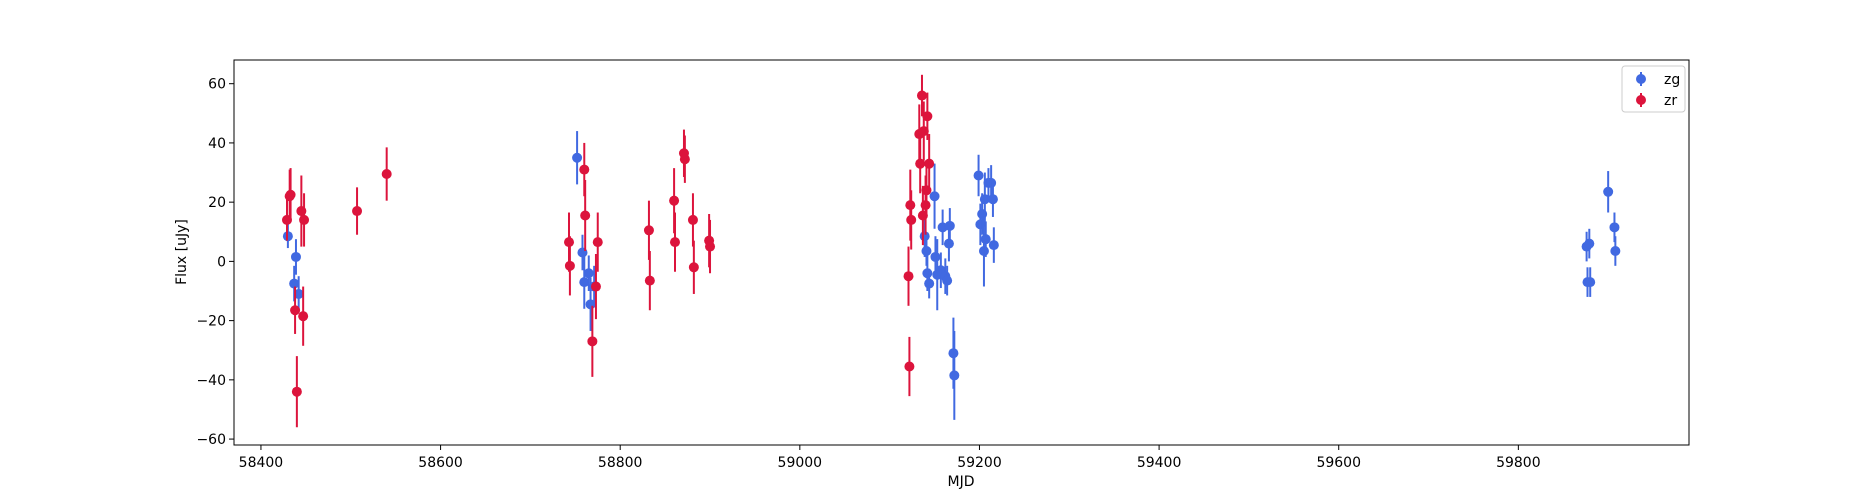  Describe the element at coordinates (1670, 101) in the screenshot. I see `legend-label: zr` at that location.